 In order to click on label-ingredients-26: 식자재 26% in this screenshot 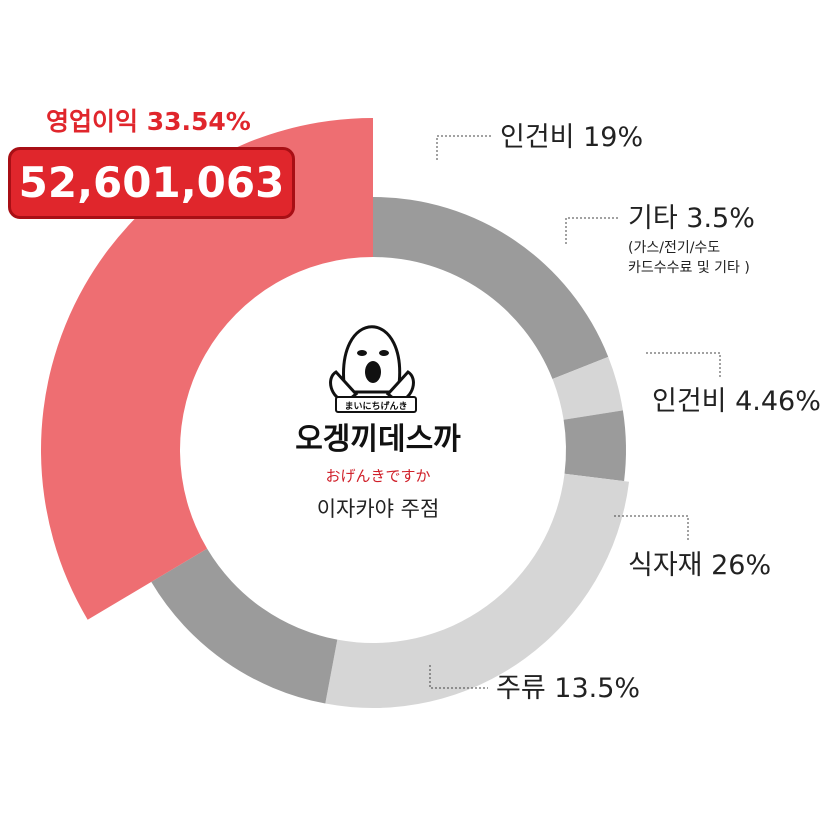, I will do `click(699, 565)`.